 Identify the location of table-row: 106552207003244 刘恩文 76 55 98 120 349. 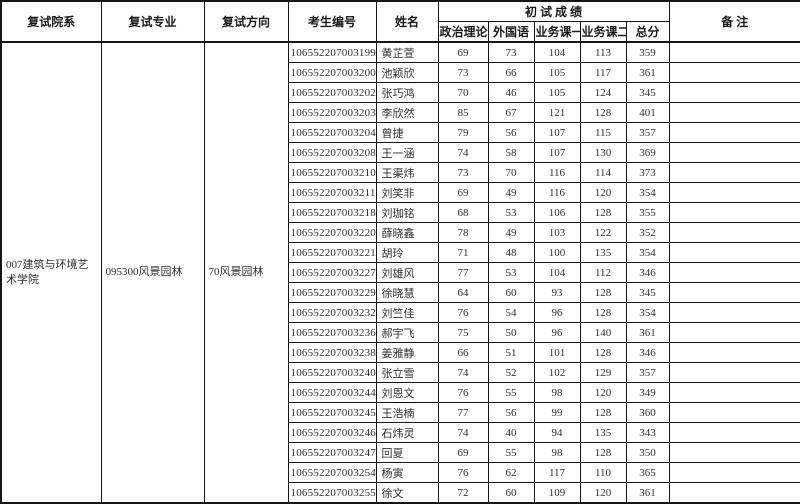
(400, 392).